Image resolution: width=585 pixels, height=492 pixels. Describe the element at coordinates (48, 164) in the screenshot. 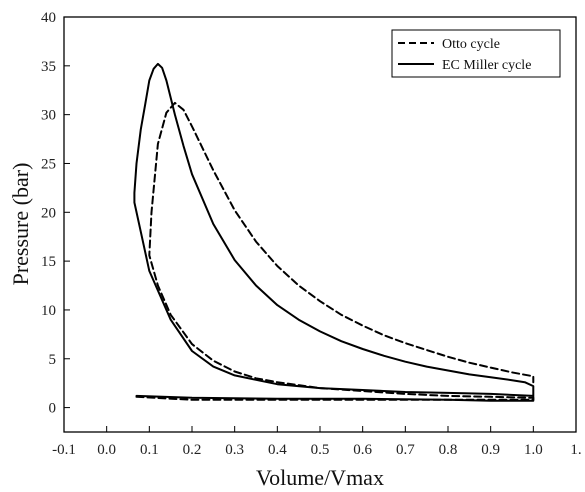

I see `y-tick-label: 25` at that location.